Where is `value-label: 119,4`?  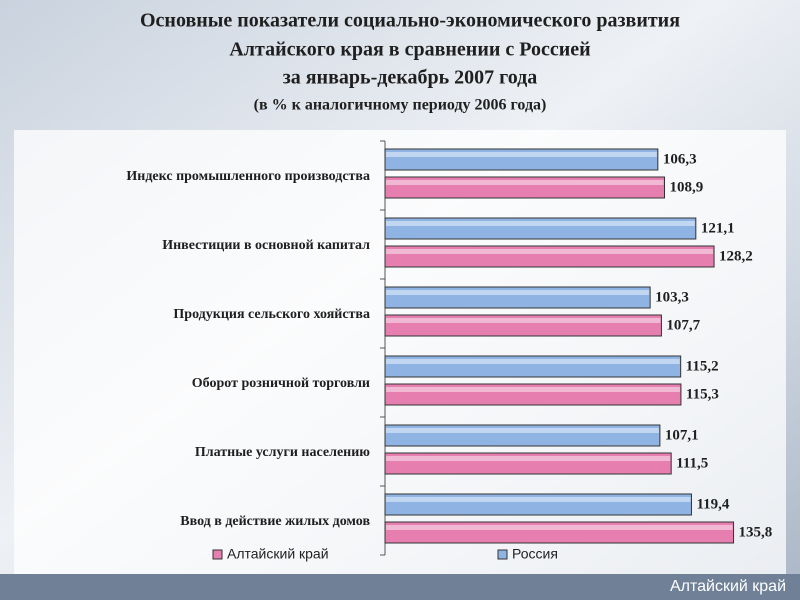
value-label: 119,4 is located at coordinates (712, 504).